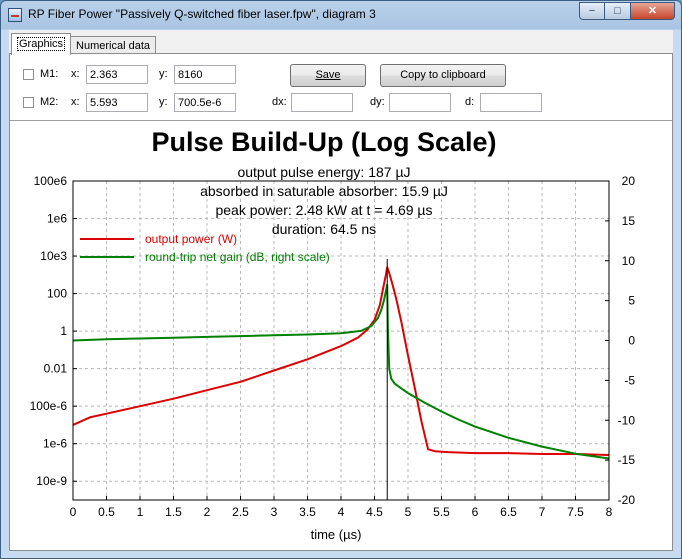  What do you see at coordinates (140, 512) in the screenshot?
I see `x-tick-label: 1` at bounding box center [140, 512].